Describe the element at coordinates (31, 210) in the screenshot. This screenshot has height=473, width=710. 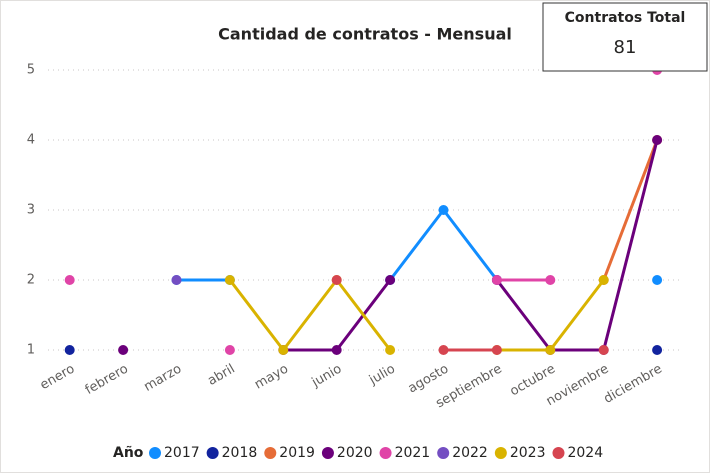
I see `y-tick-label: 3` at that location.